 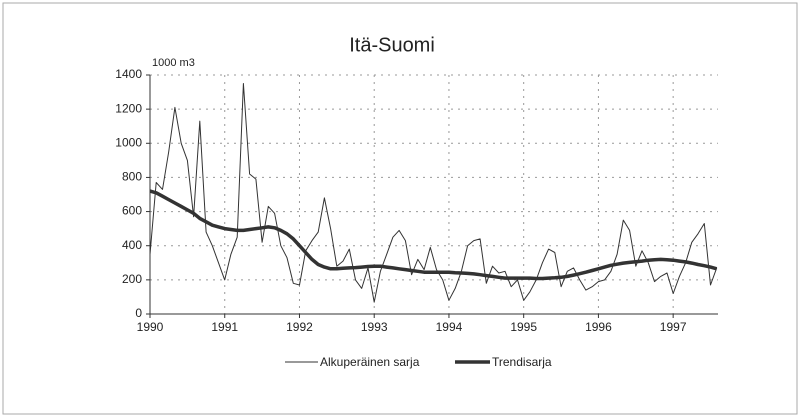 I want to click on x-tick-label: 1993, so click(x=374, y=327).